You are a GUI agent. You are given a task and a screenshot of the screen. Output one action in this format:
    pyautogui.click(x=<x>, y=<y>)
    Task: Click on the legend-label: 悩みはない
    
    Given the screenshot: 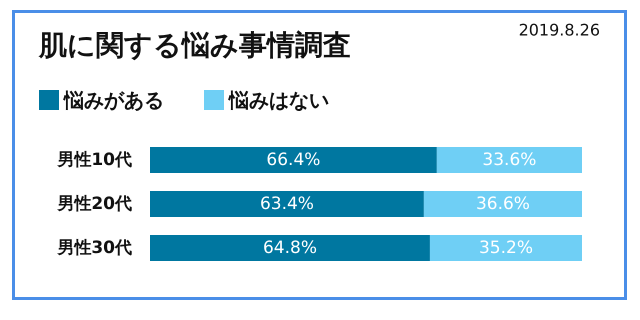 What is the action you would take?
    pyautogui.click(x=278, y=100)
    